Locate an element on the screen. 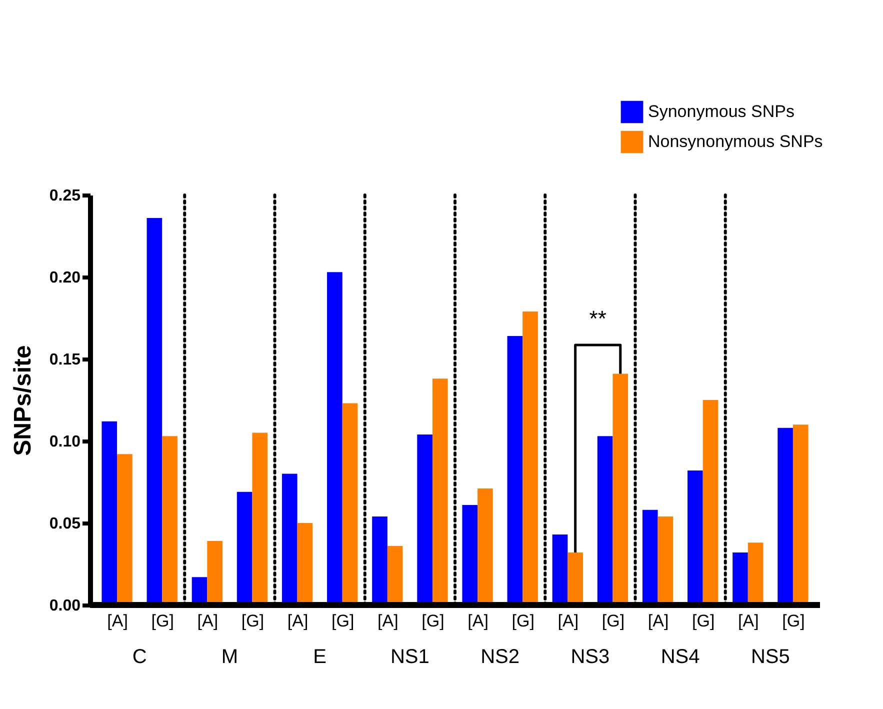 The width and height of the screenshot is (883, 709). y-tick-label: 0.10 is located at coordinates (65, 442).